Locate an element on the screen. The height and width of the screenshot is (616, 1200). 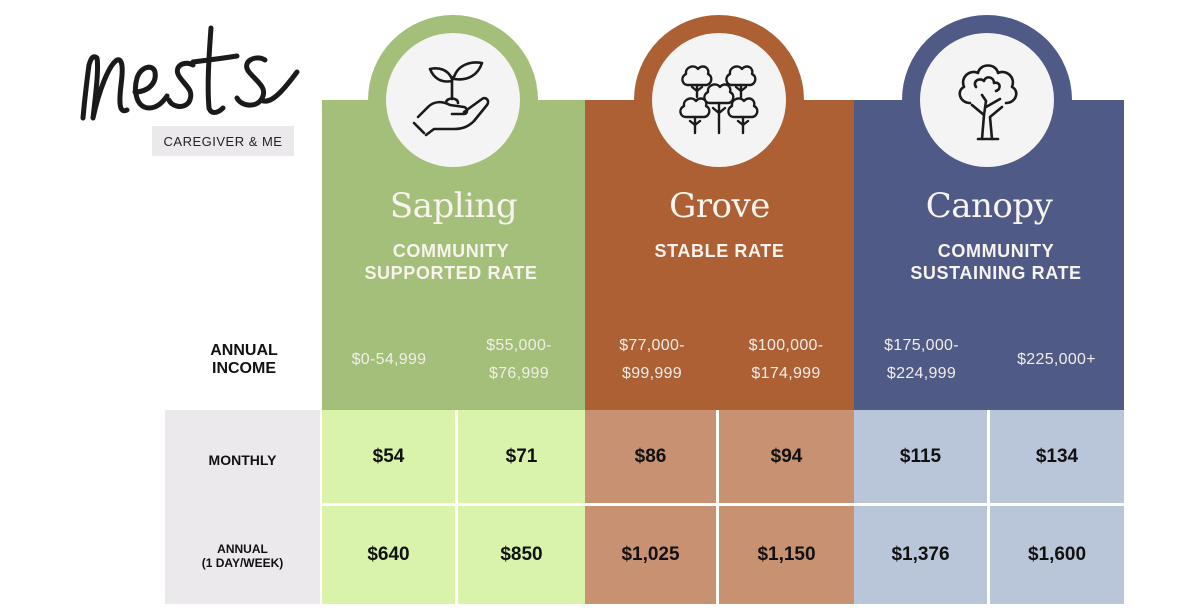
monthly-price: $71 is located at coordinates (521, 456).